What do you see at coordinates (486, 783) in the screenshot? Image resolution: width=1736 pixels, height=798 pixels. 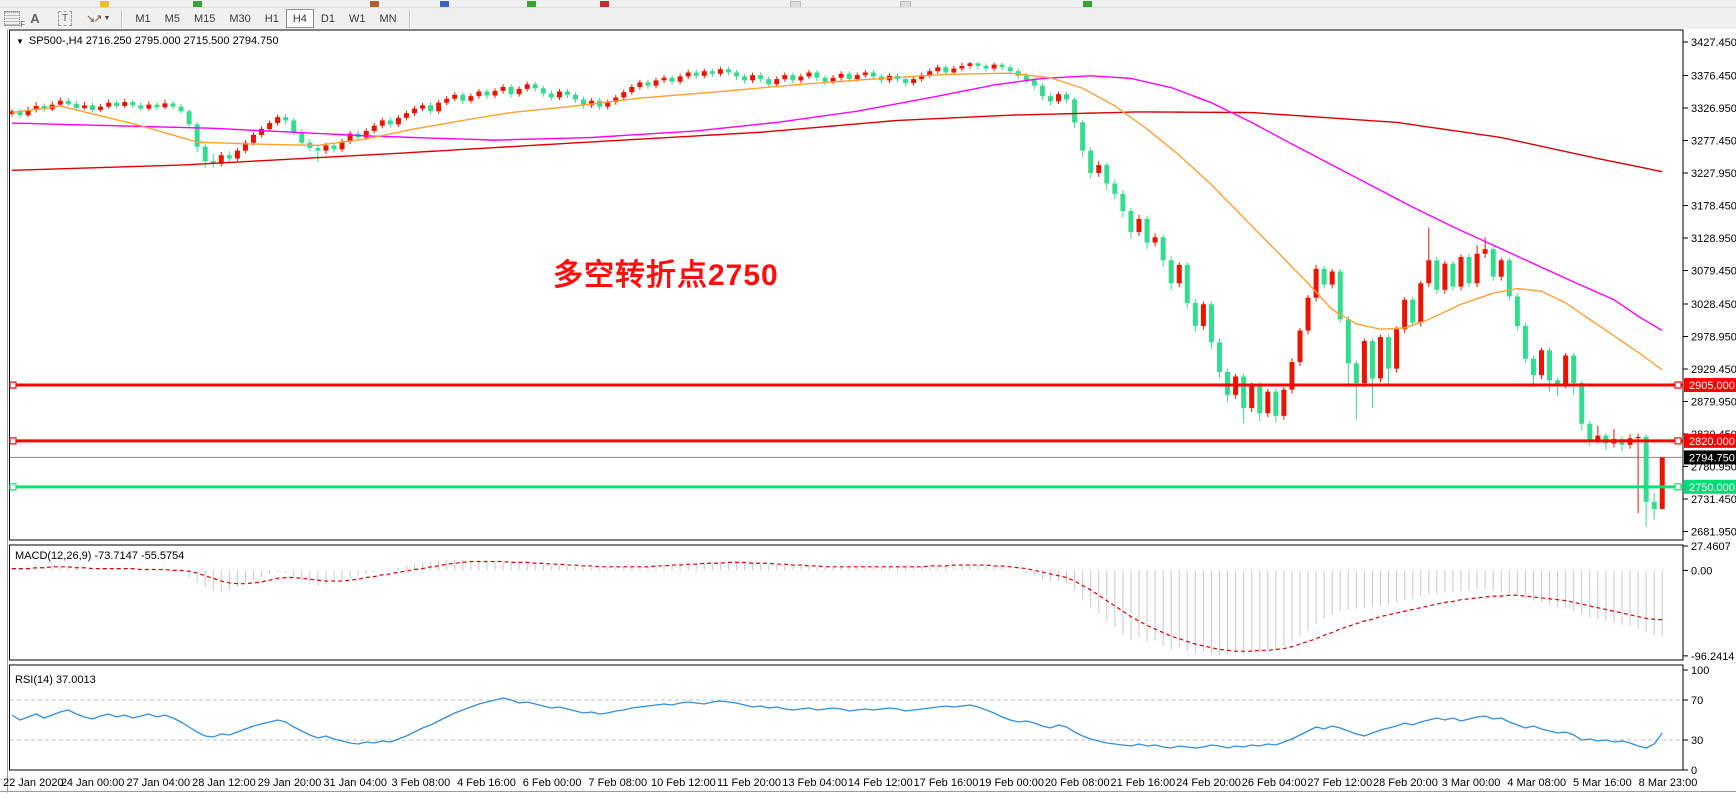 I see `time-axis-label: 4 Feb 16:00` at bounding box center [486, 783].